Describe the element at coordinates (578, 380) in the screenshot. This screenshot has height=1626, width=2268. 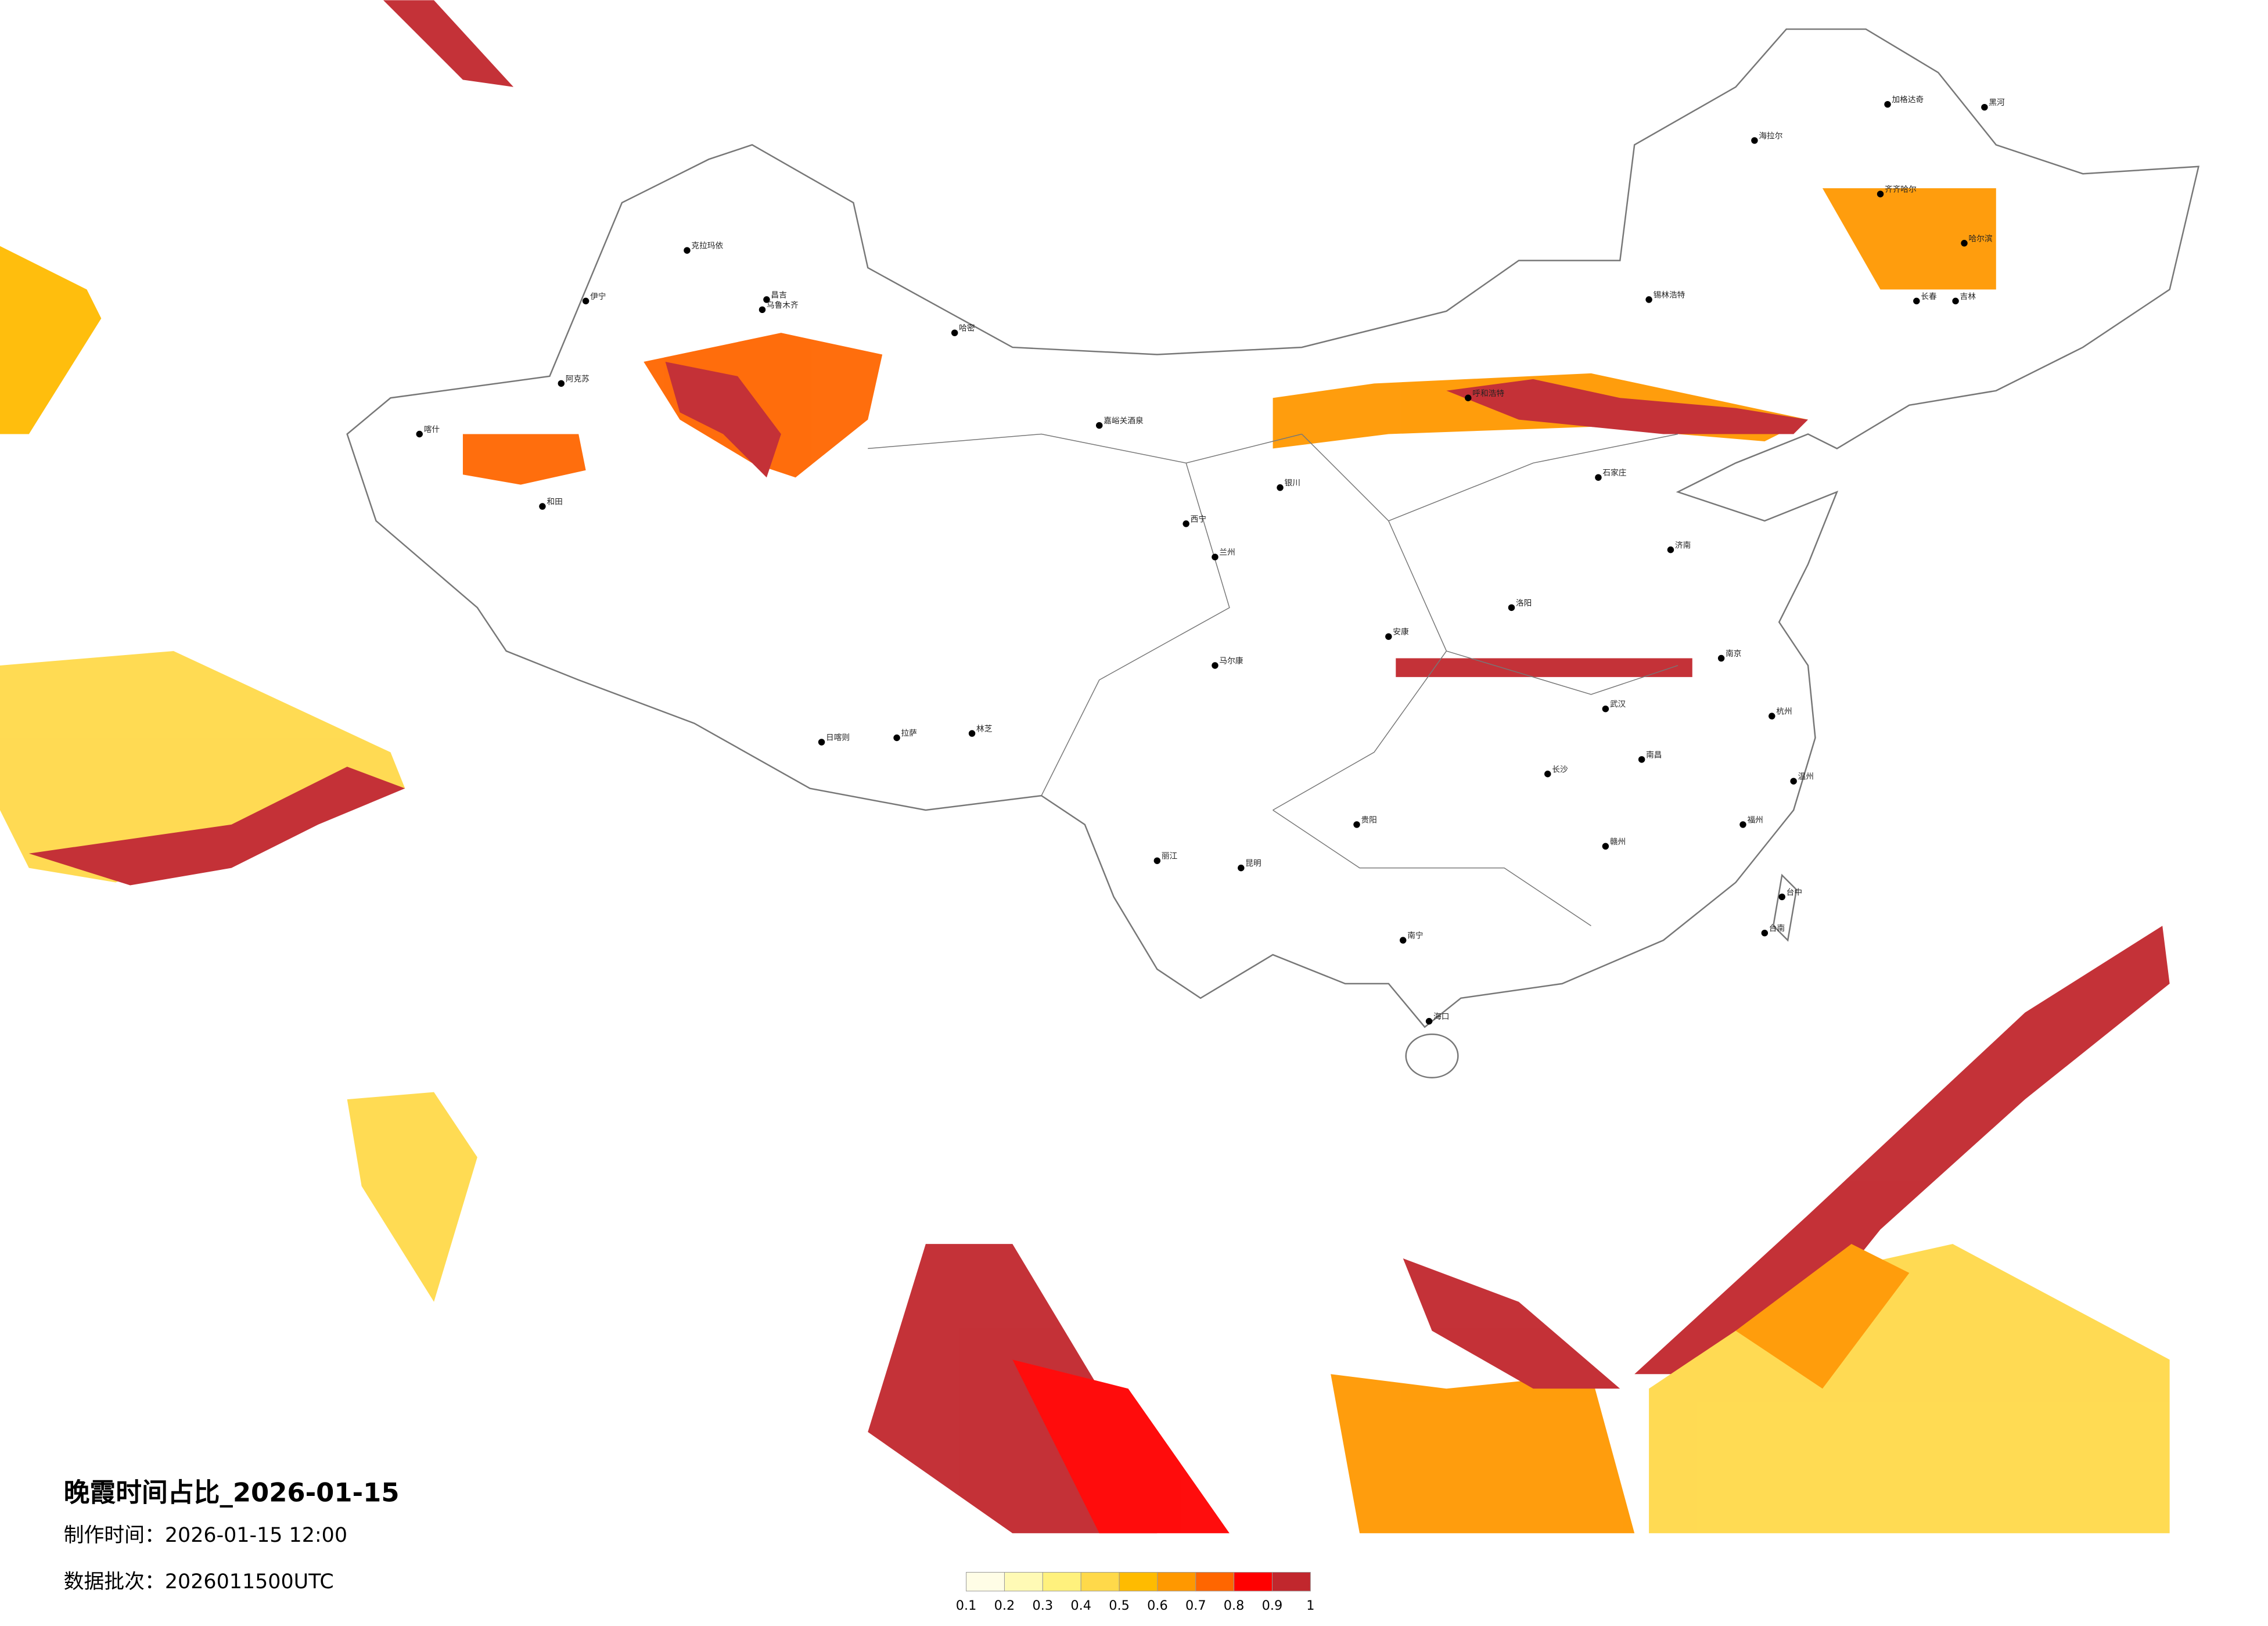
I see `city-label: 阿克苏` at that location.